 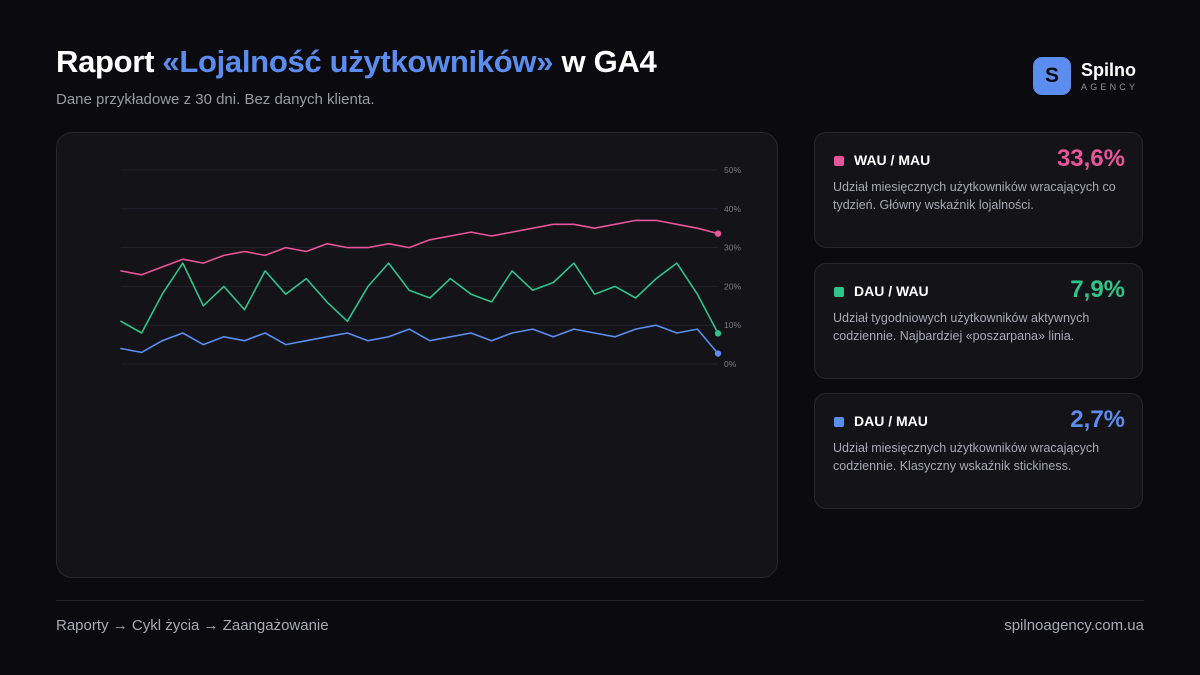 I want to click on logo-text: Spilno AGENCY, so click(x=1109, y=76).